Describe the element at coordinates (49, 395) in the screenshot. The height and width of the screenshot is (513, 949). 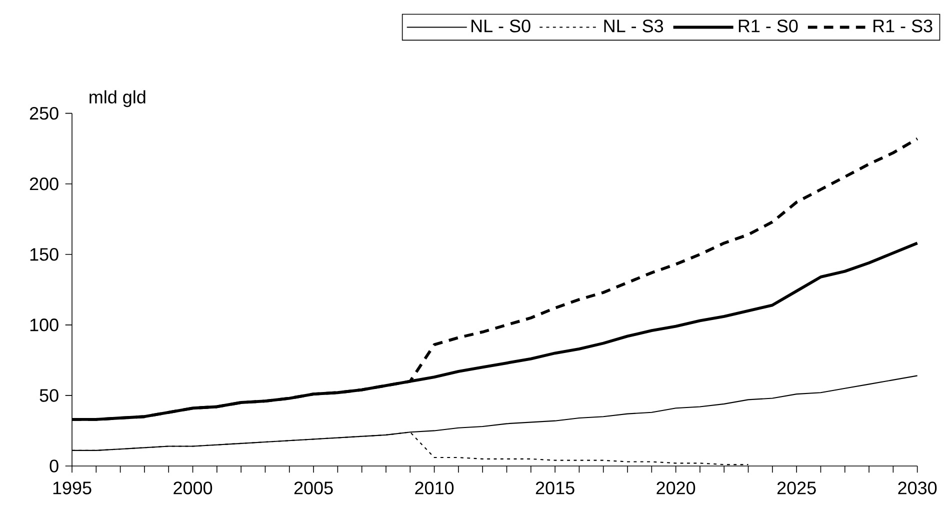
I see `y-tick-label: 50` at that location.